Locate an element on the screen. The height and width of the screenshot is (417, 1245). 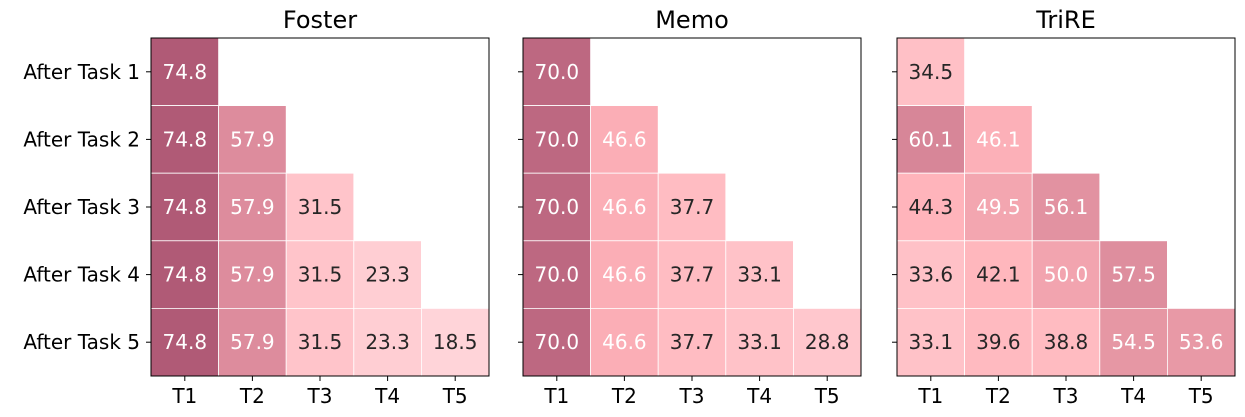
cell-value-label: 18.5 is located at coordinates (455, 342).